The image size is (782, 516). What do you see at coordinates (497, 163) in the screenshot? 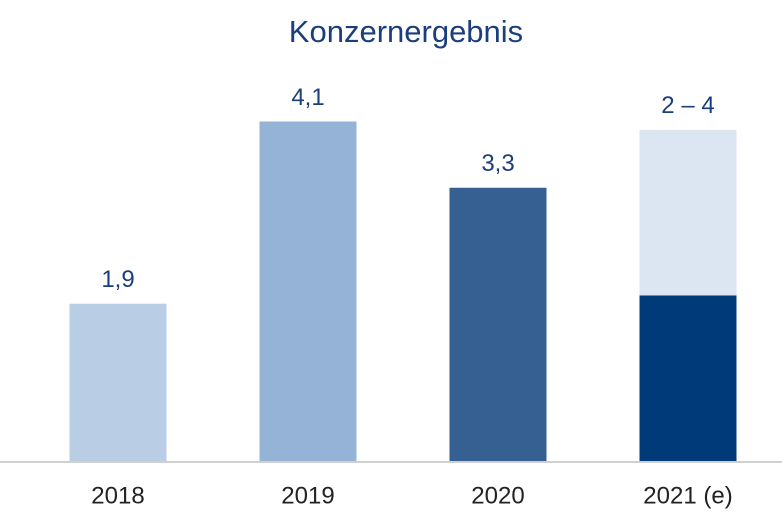
I see `value-label: 3,3` at bounding box center [497, 163].